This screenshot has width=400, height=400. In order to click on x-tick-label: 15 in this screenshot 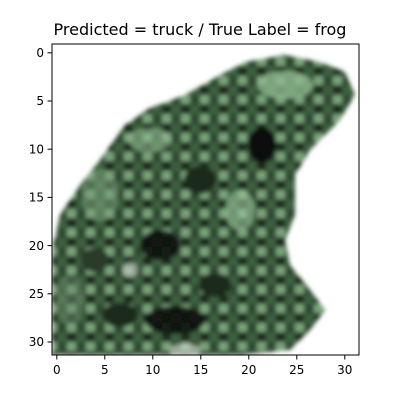, I will do `click(200, 370)`.